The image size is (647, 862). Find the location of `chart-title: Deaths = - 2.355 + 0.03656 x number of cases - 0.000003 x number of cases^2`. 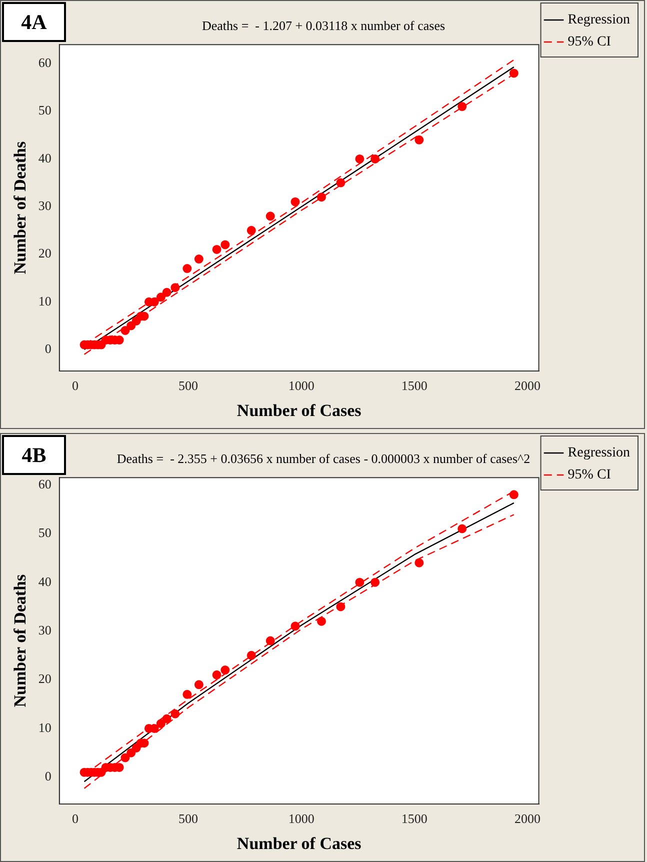

chart-title: Deaths = - 2.355 + 0.03656 x number of cases - 0.000003 x number of cases^2 is located at coordinates (323, 458).